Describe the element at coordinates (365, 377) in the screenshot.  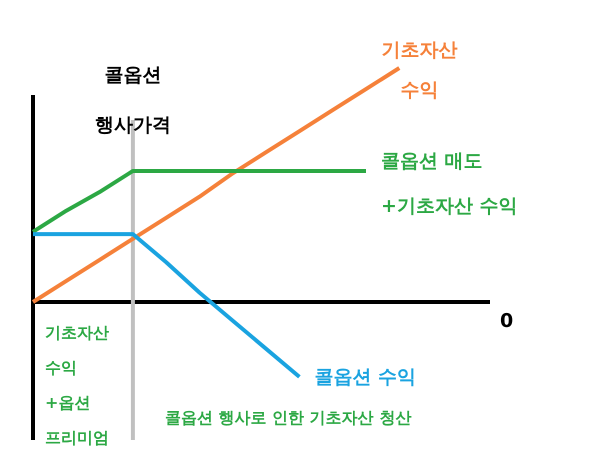
I see `series-label: 콜옵션 수익` at that location.